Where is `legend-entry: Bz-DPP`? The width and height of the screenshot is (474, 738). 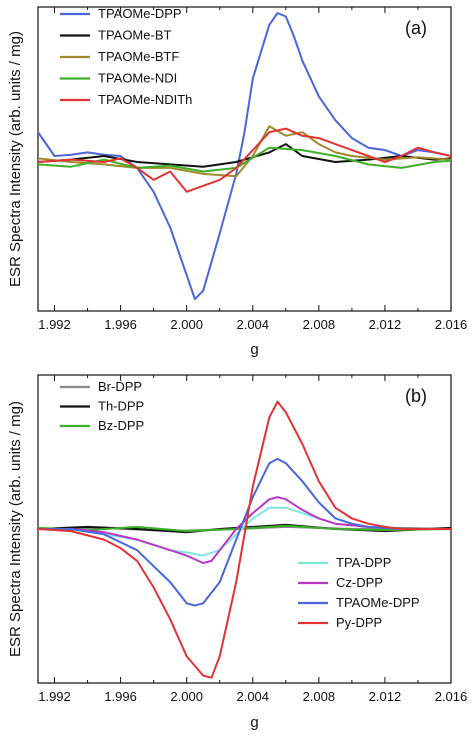
legend-entry: Bz-DPP is located at coordinates (121, 425).